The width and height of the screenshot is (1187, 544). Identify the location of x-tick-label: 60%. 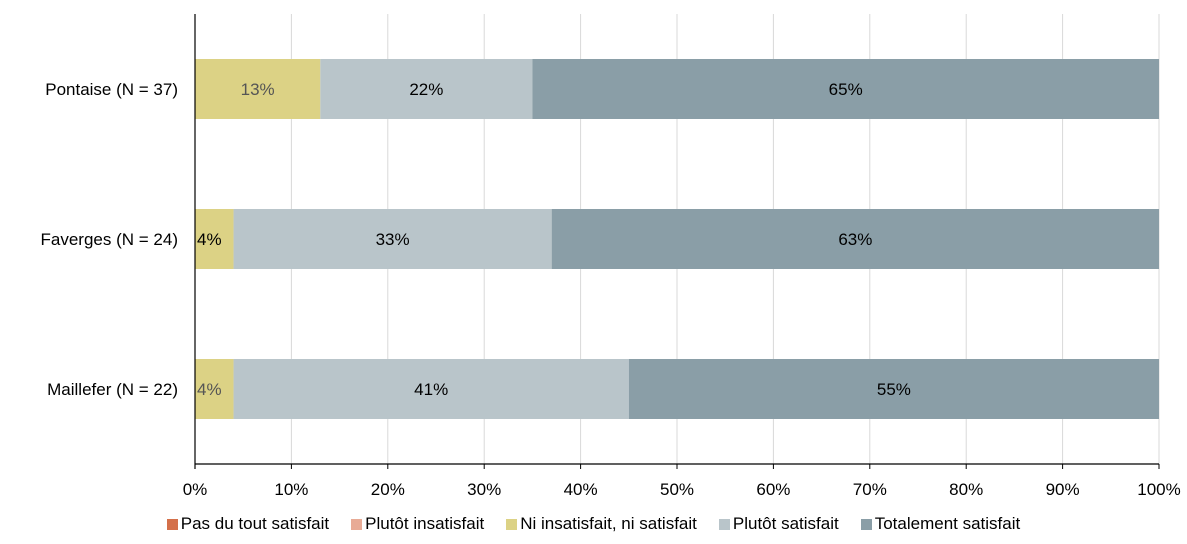
(773, 489).